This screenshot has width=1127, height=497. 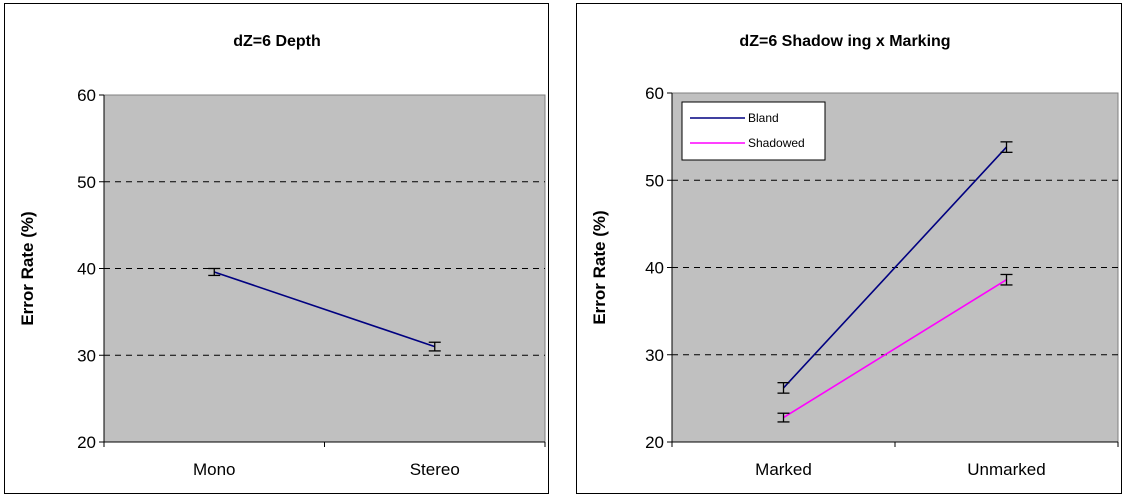 I want to click on series-line-shadowed, so click(x=895, y=349).